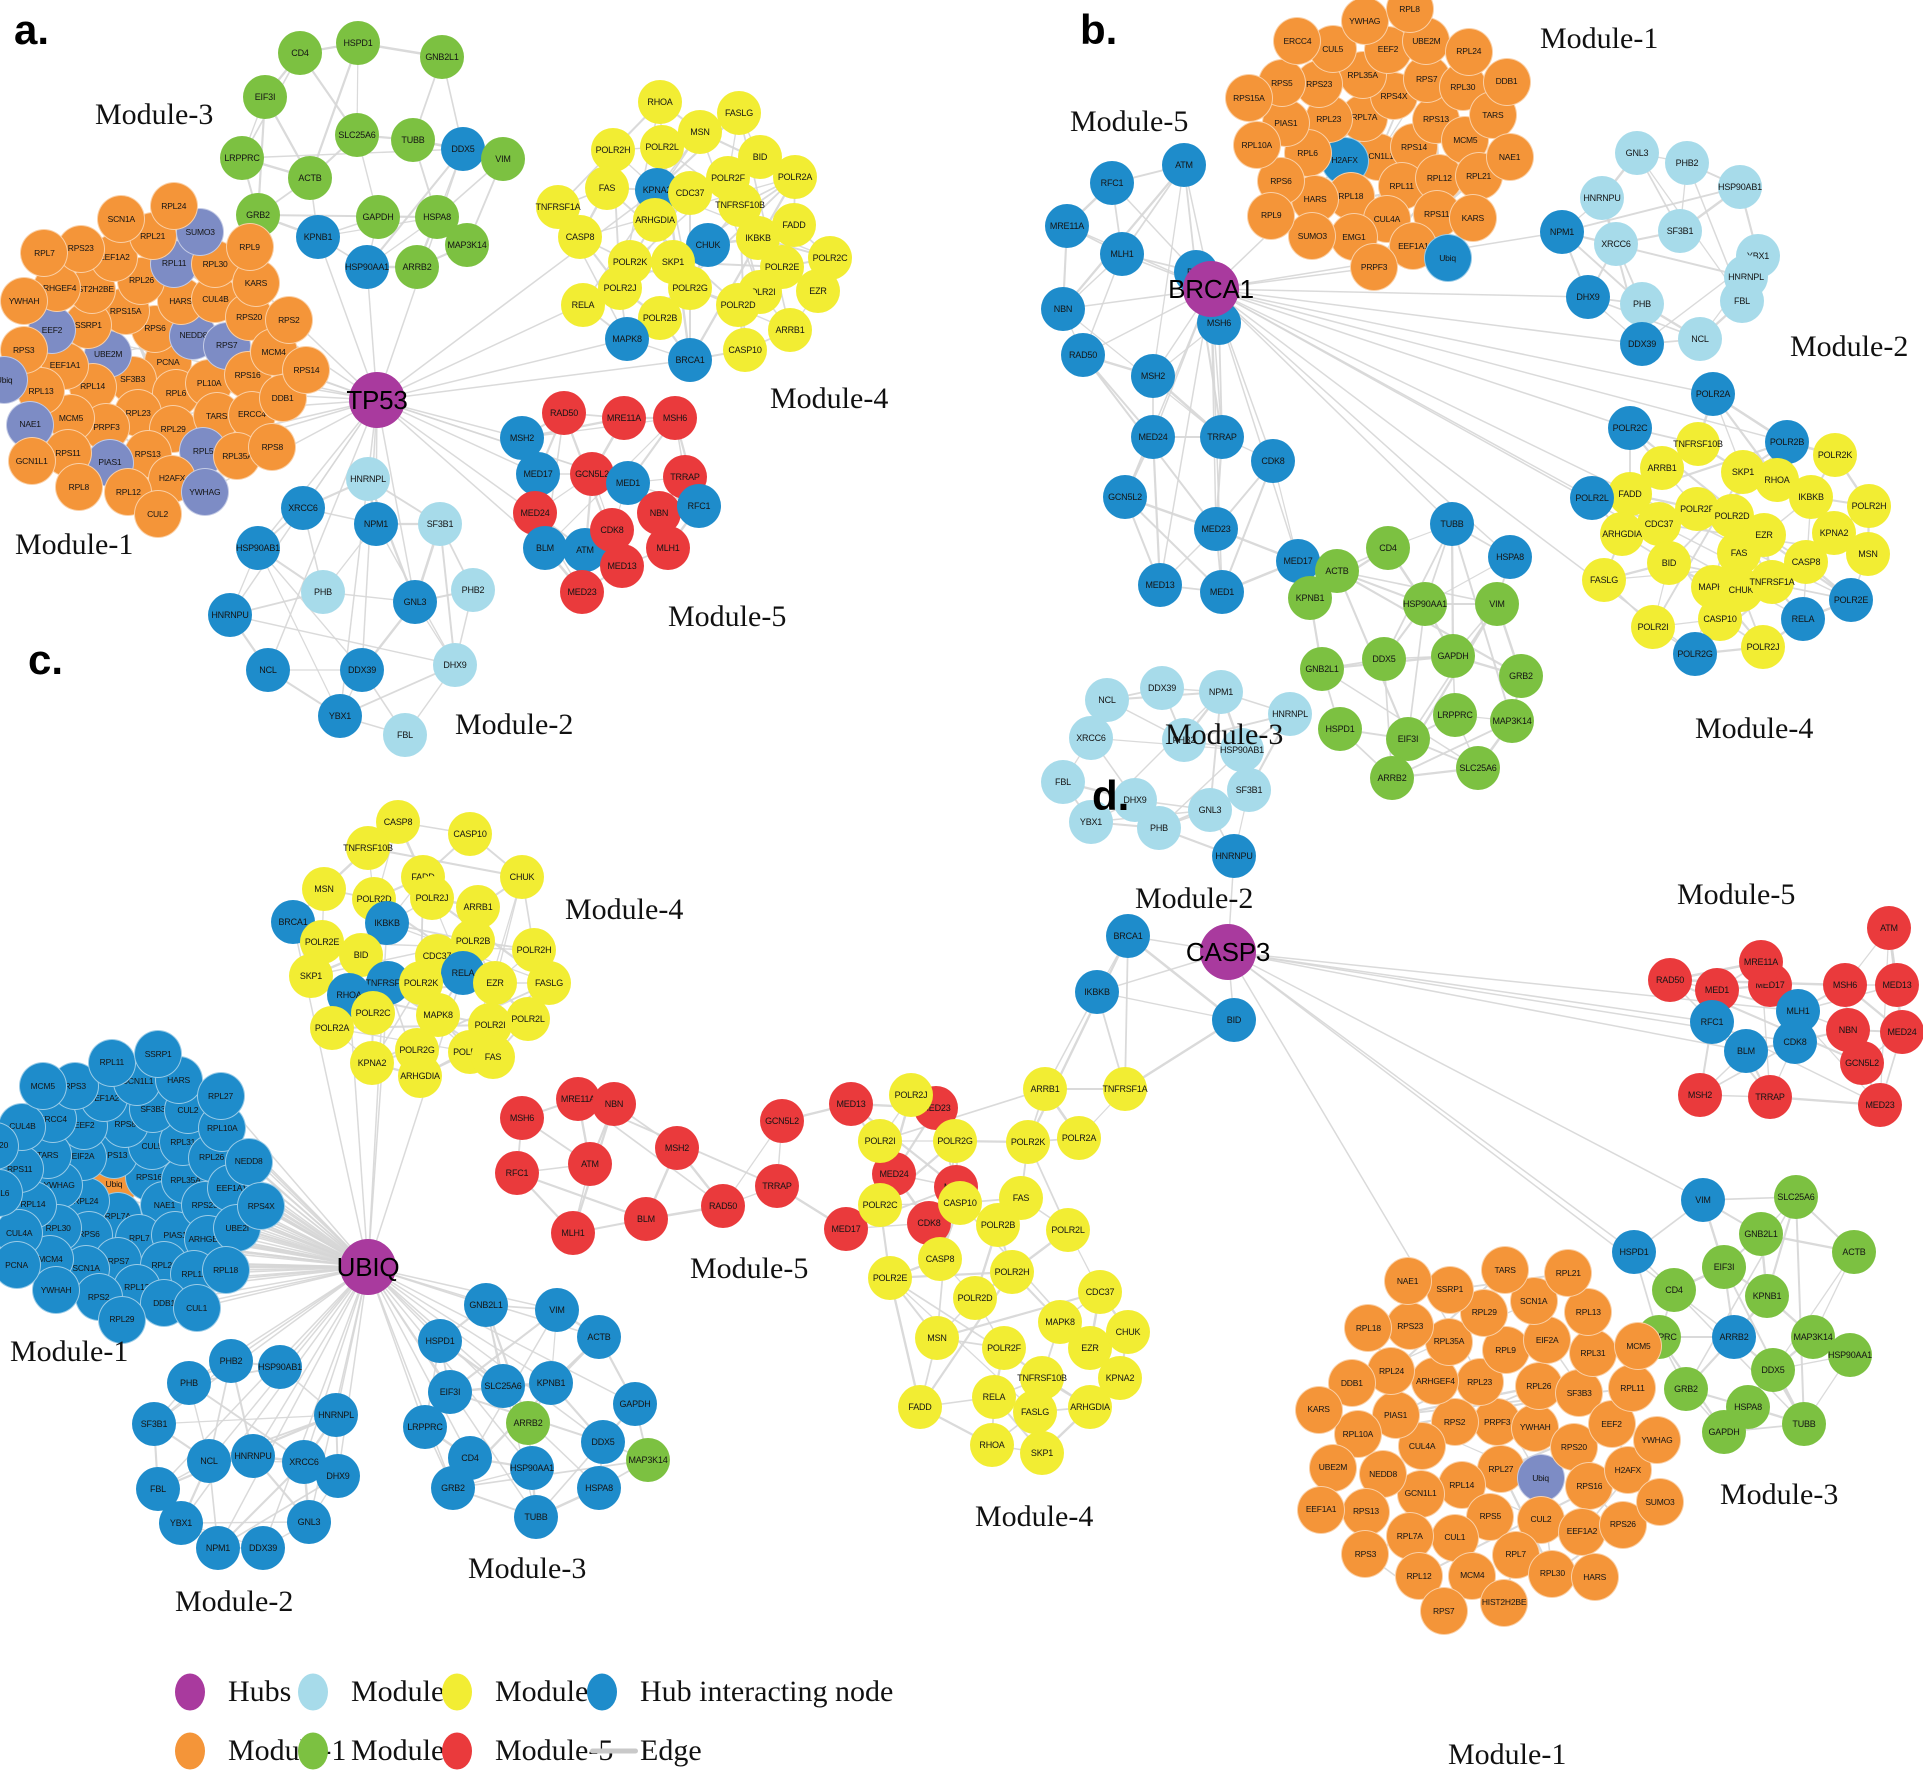 Image resolution: width=1923 pixels, height=1775 pixels. Describe the element at coordinates (851, 1104) in the screenshot. I see `node-MED13: MED13` at that location.